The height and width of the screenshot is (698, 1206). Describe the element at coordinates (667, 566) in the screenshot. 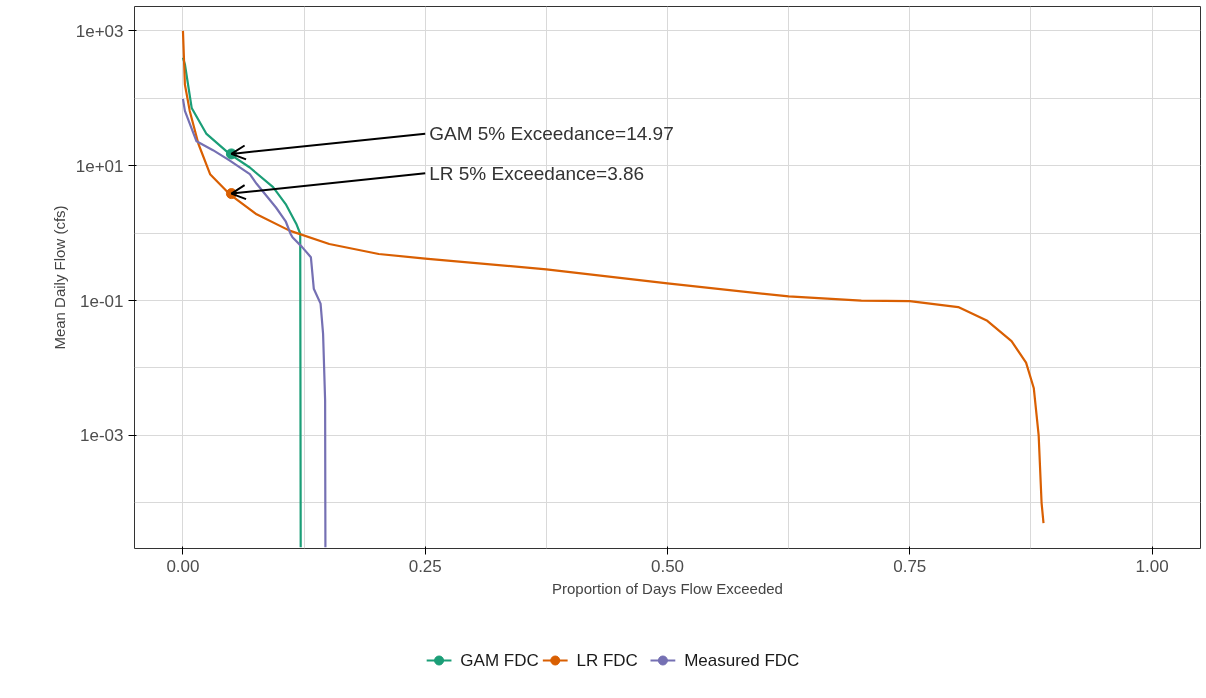

I see `x-tick-label: 0.50` at that location.